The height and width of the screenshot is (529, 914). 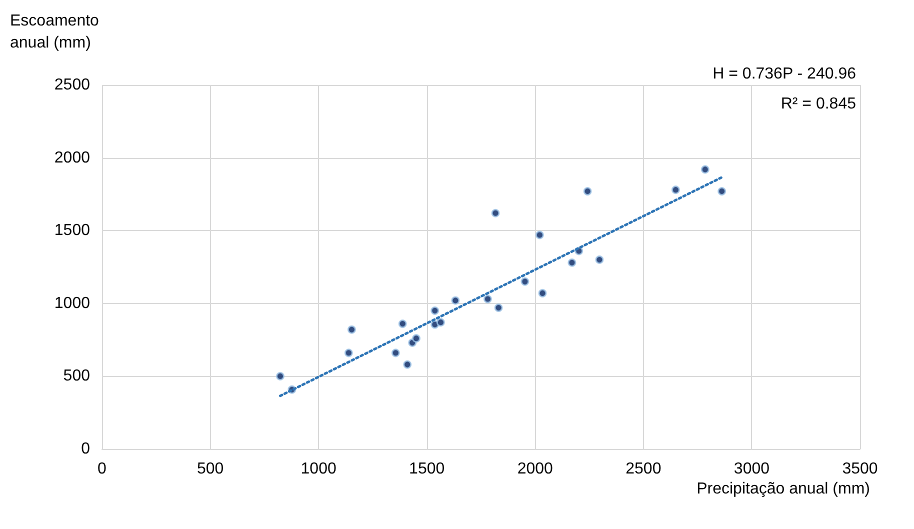 What do you see at coordinates (57, 32) in the screenshot?
I see `y-axis-title: Escoamento anual (mm)` at bounding box center [57, 32].